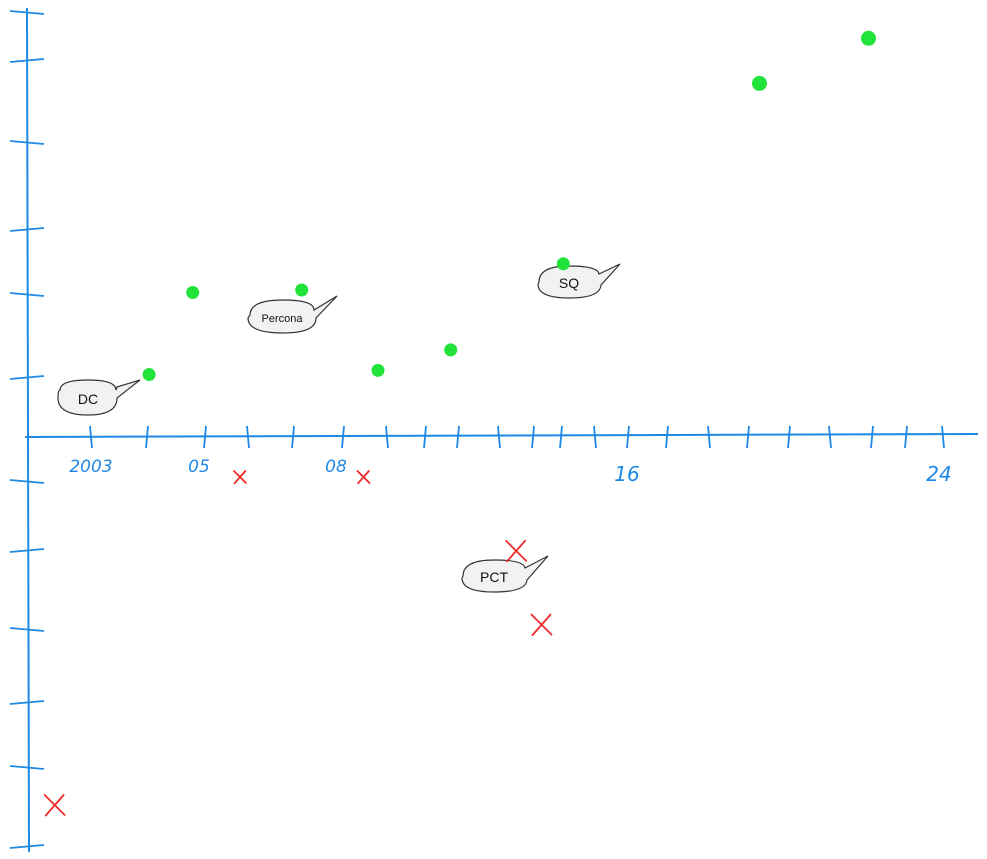 The height and width of the screenshot is (859, 987). I want to click on x-axis, so click(501, 435).